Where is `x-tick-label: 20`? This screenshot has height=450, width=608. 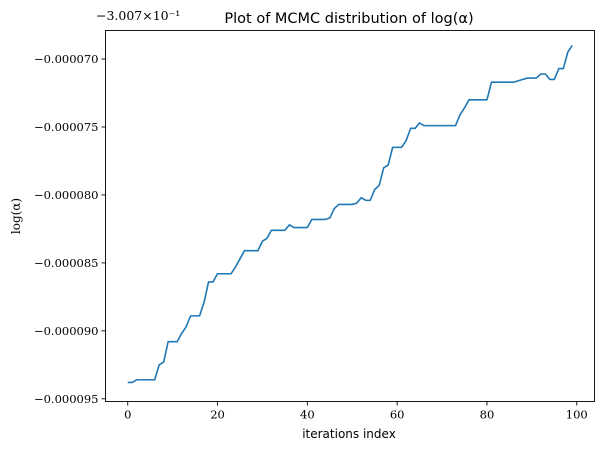 x-tick-label: 20 is located at coordinates (217, 415).